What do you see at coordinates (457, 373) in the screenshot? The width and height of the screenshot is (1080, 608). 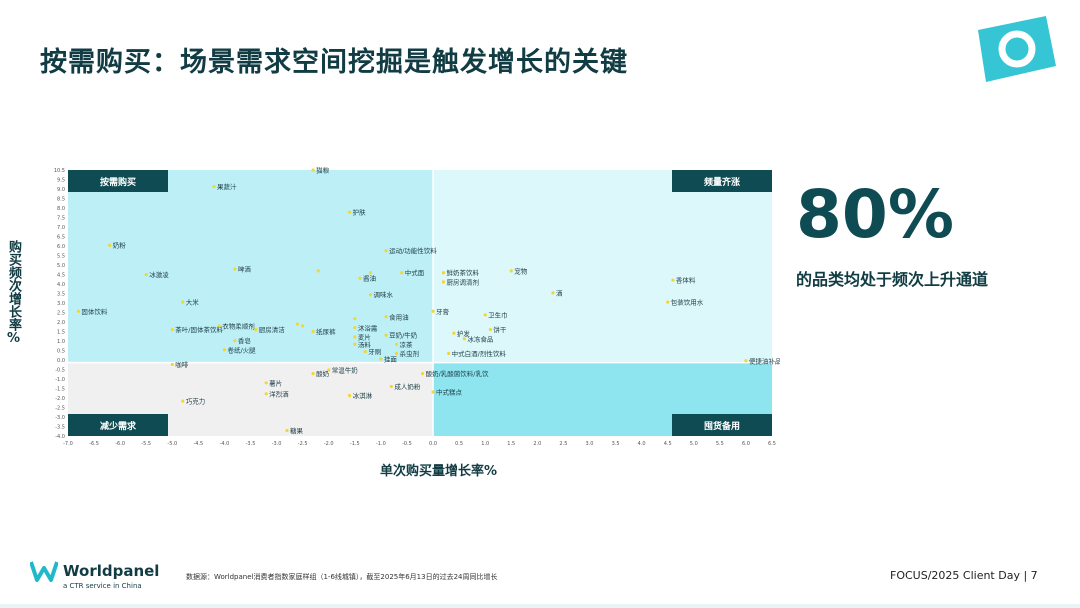 I see `data-point-label: 酸奶/乳酸菌饮料/乳饮` at bounding box center [457, 373].